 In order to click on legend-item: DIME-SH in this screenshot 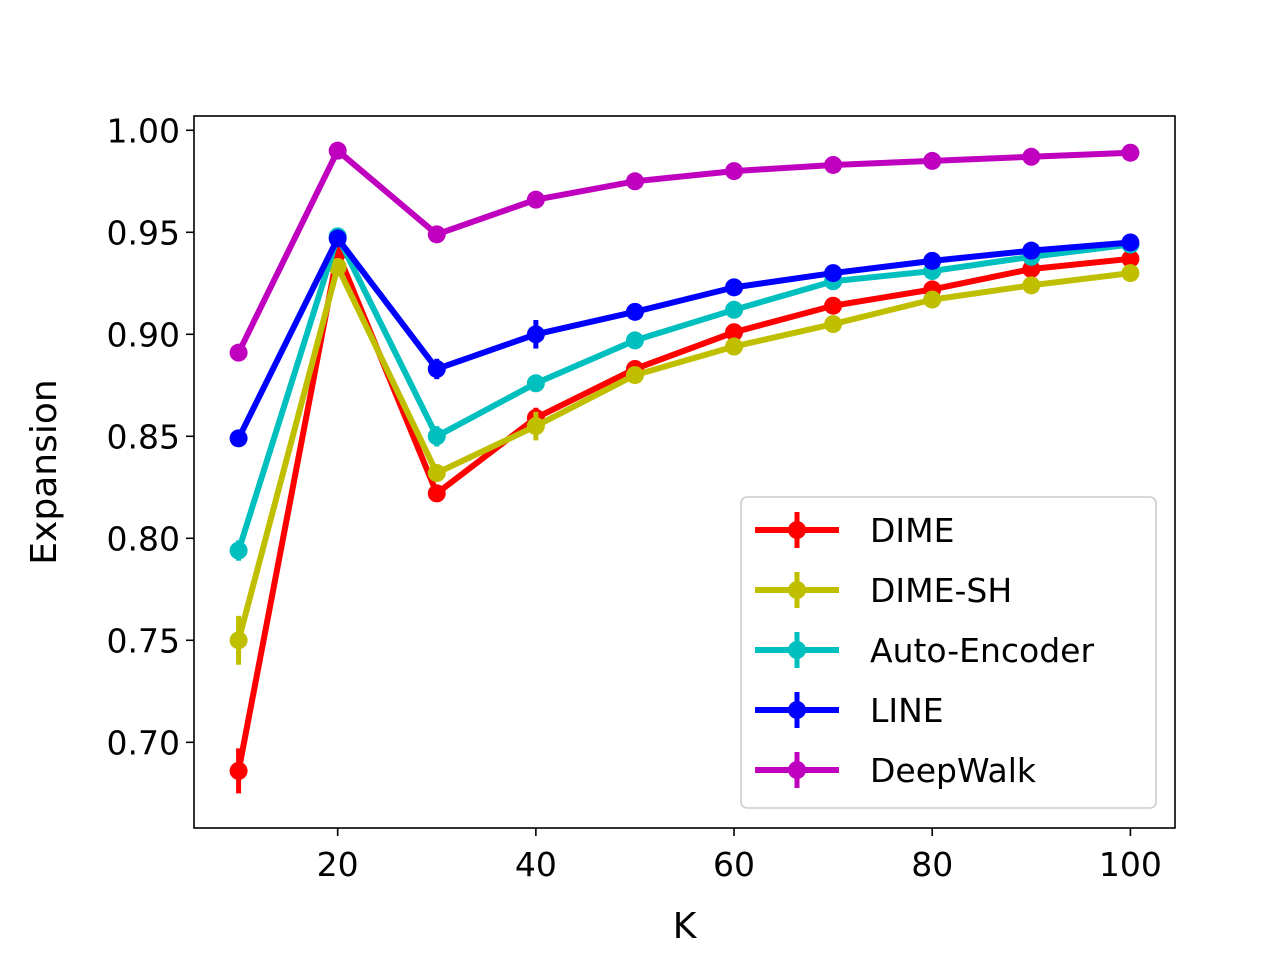, I will do `click(883, 590)`.